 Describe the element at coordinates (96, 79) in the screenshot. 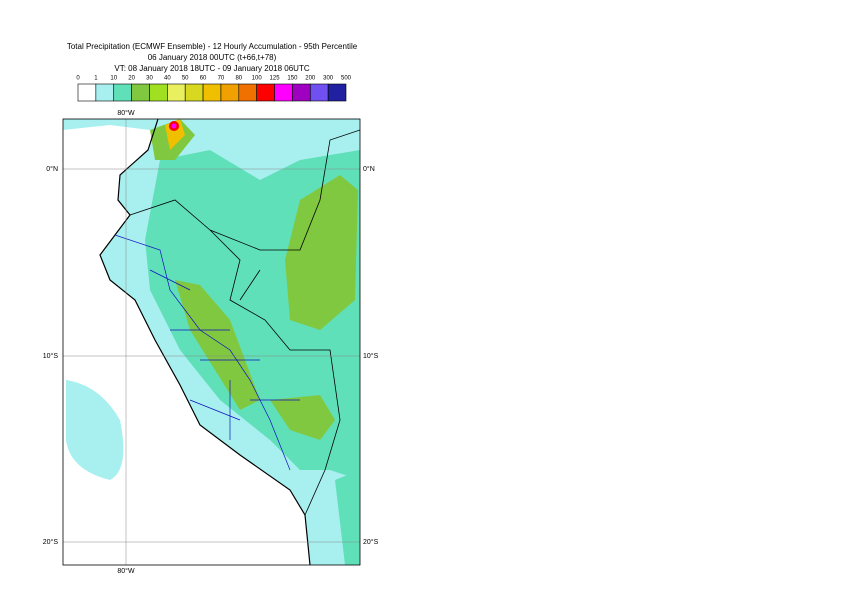

I see `legend-label: 1` at that location.